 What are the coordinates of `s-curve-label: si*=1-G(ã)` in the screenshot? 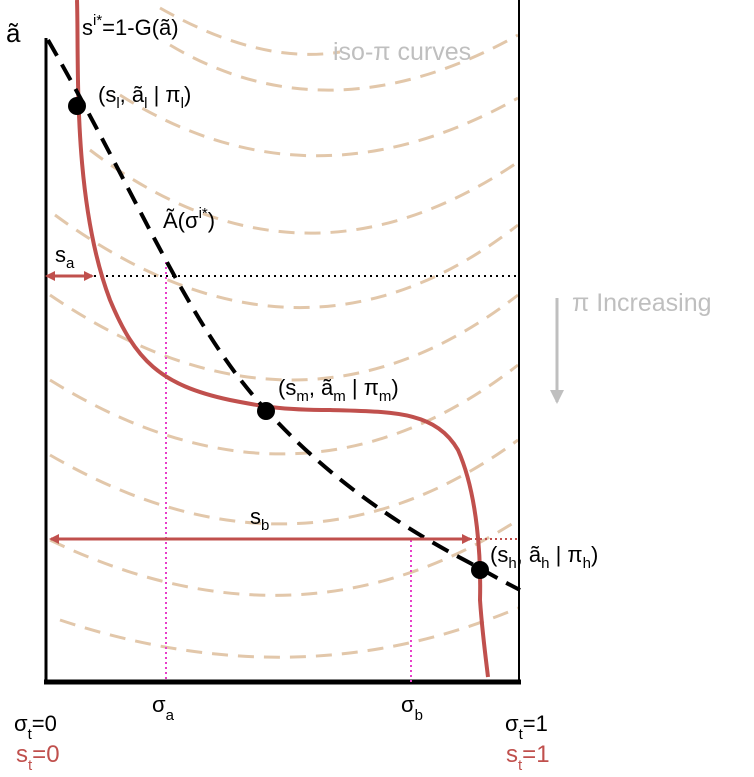 It's located at (130, 26).